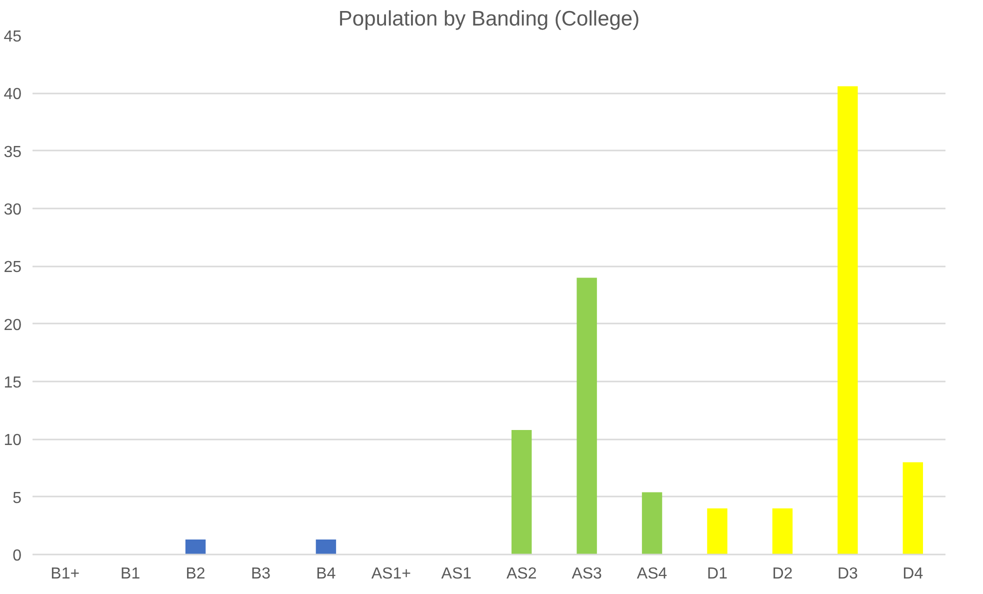  What do you see at coordinates (65, 574) in the screenshot?
I see `x-tick-label: B1+` at bounding box center [65, 574].